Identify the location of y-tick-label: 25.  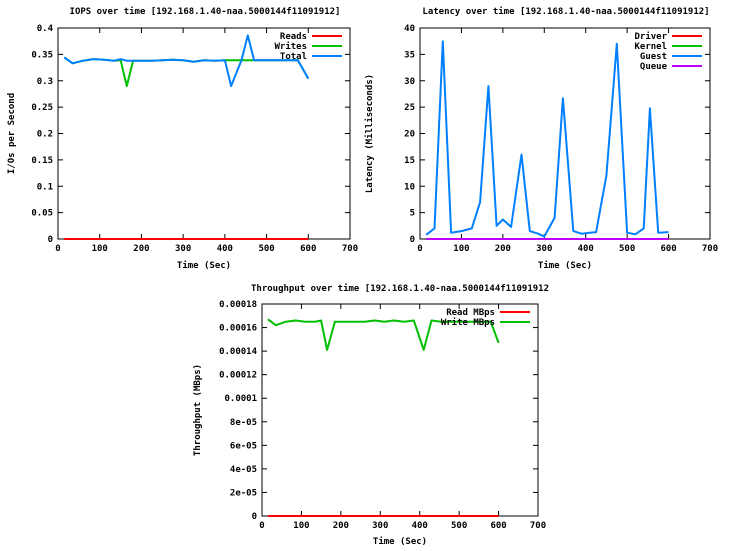
(409, 108).